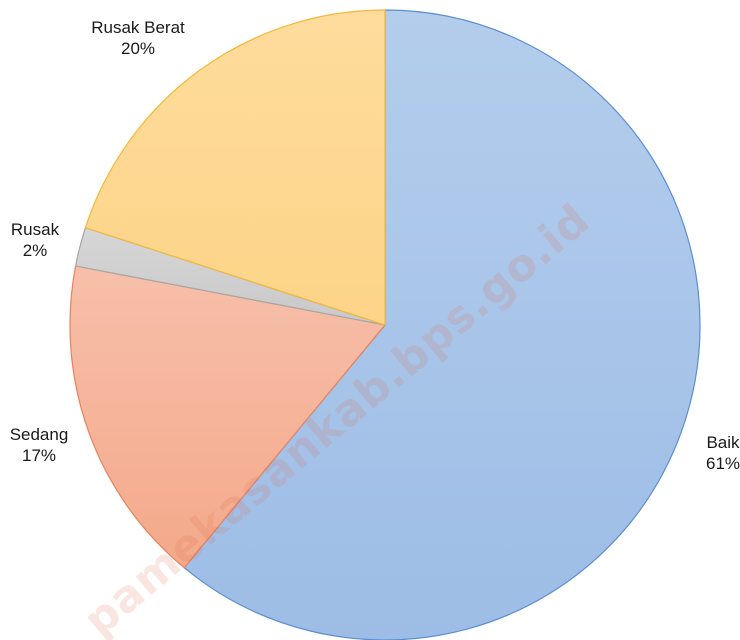  I want to click on slice-label-rusak: Rusak, so click(35, 229).